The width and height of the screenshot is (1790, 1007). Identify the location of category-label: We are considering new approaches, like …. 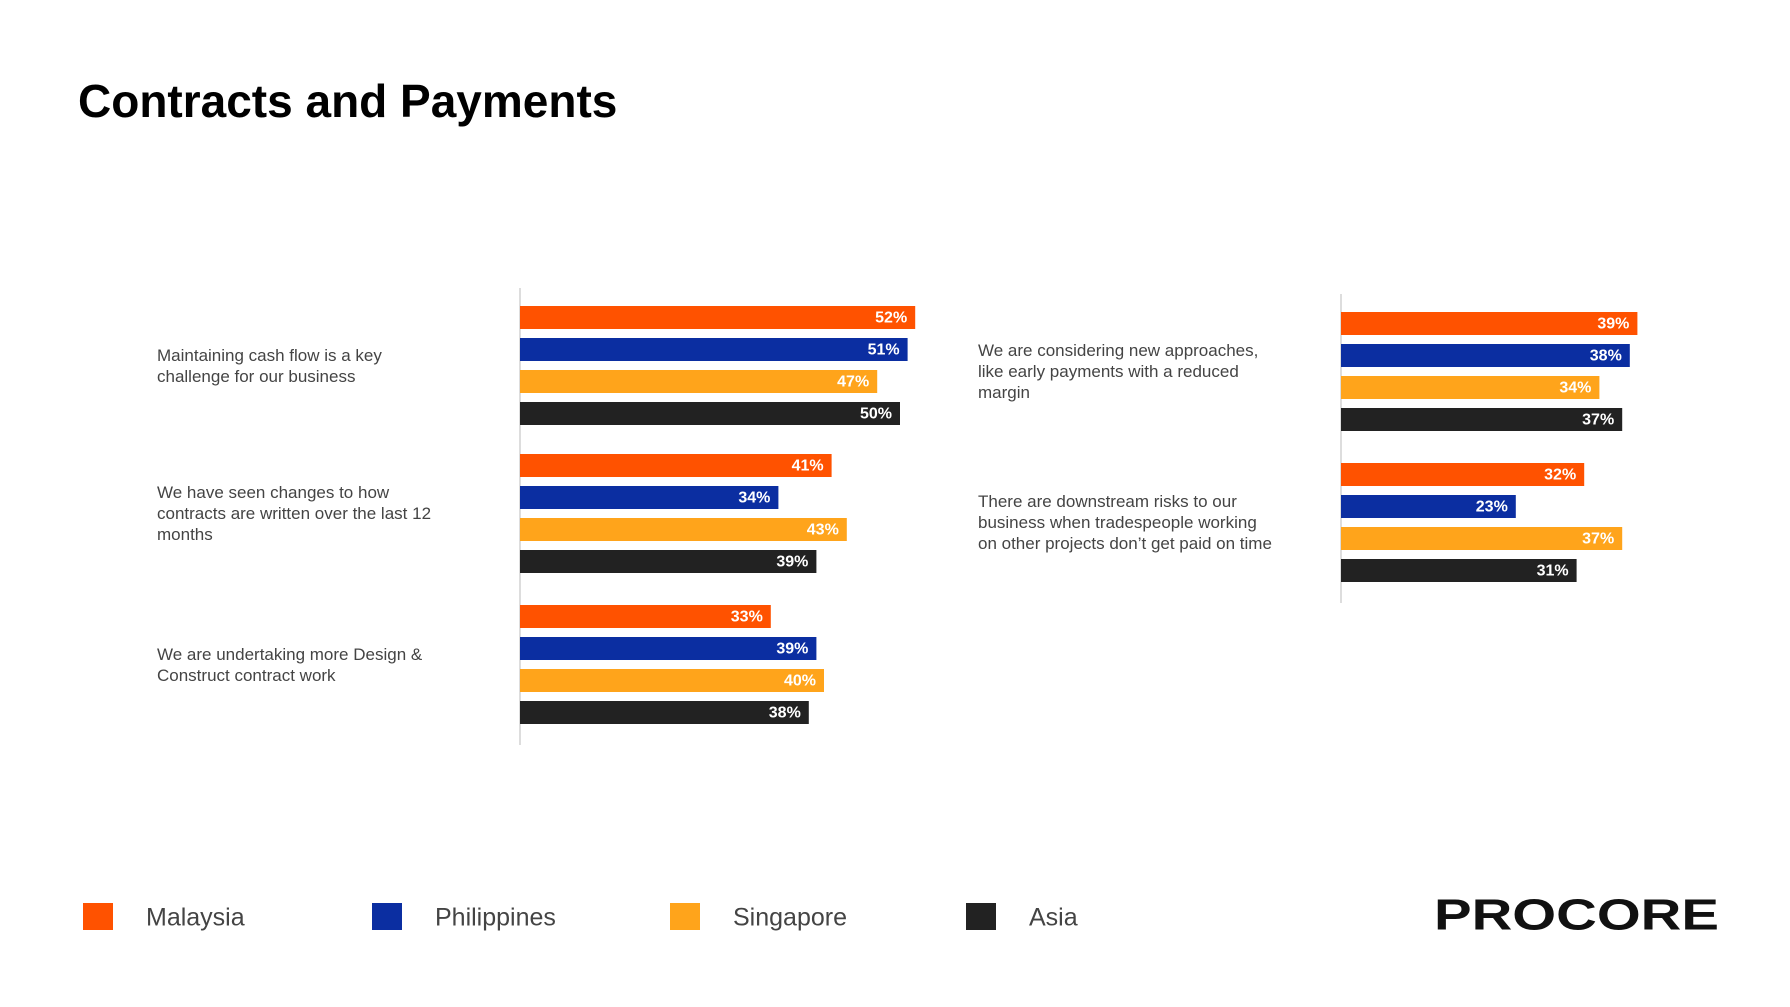
(1118, 371).